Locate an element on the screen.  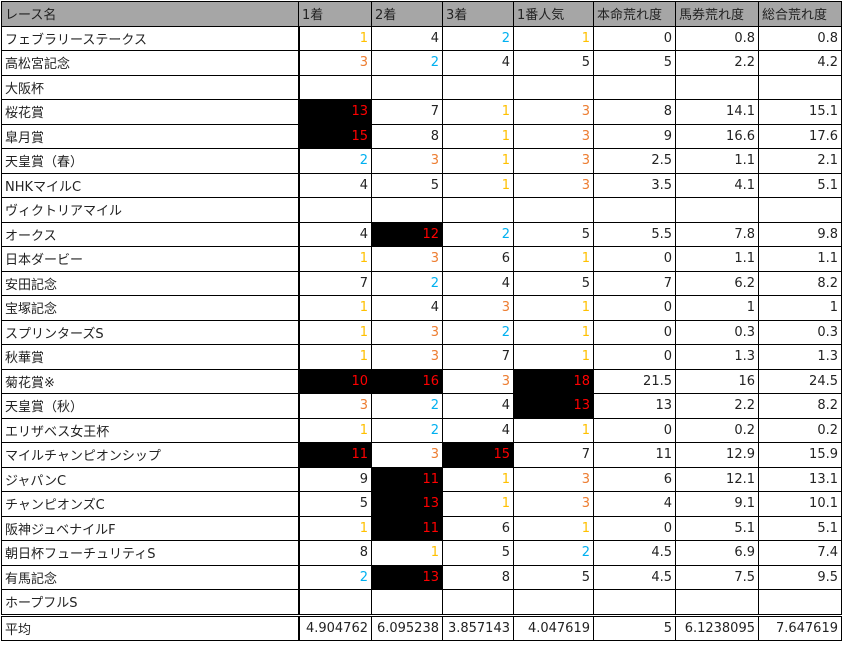
cell-race-name: 大阪杯 is located at coordinates (150, 87).